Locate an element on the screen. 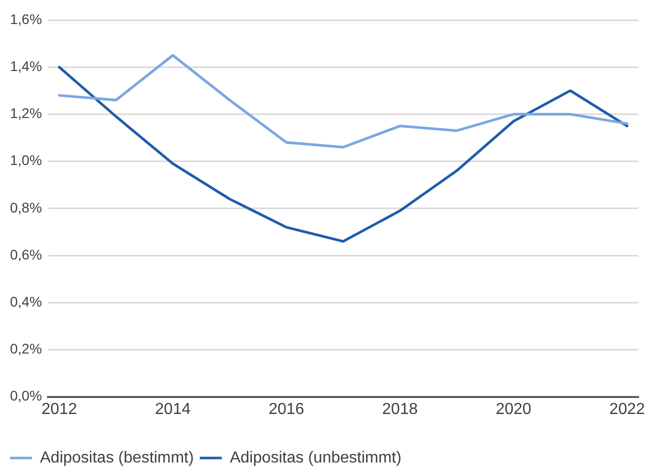 The height and width of the screenshot is (476, 648). legend-label: Adipositas (unbestimmt) is located at coordinates (316, 457).